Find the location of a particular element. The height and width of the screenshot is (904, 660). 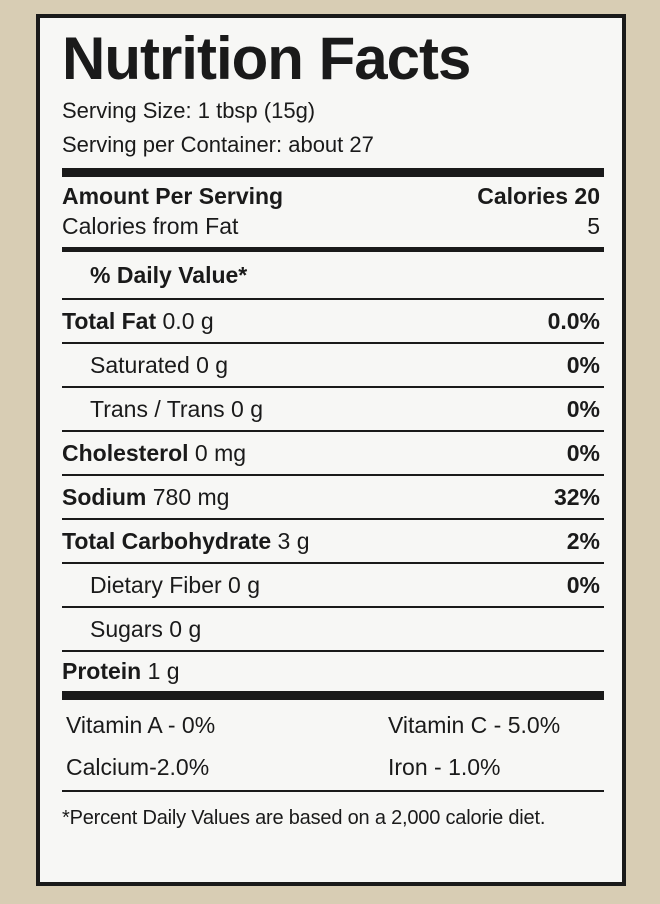

nutrient-dv: 2% is located at coordinates (583, 540).